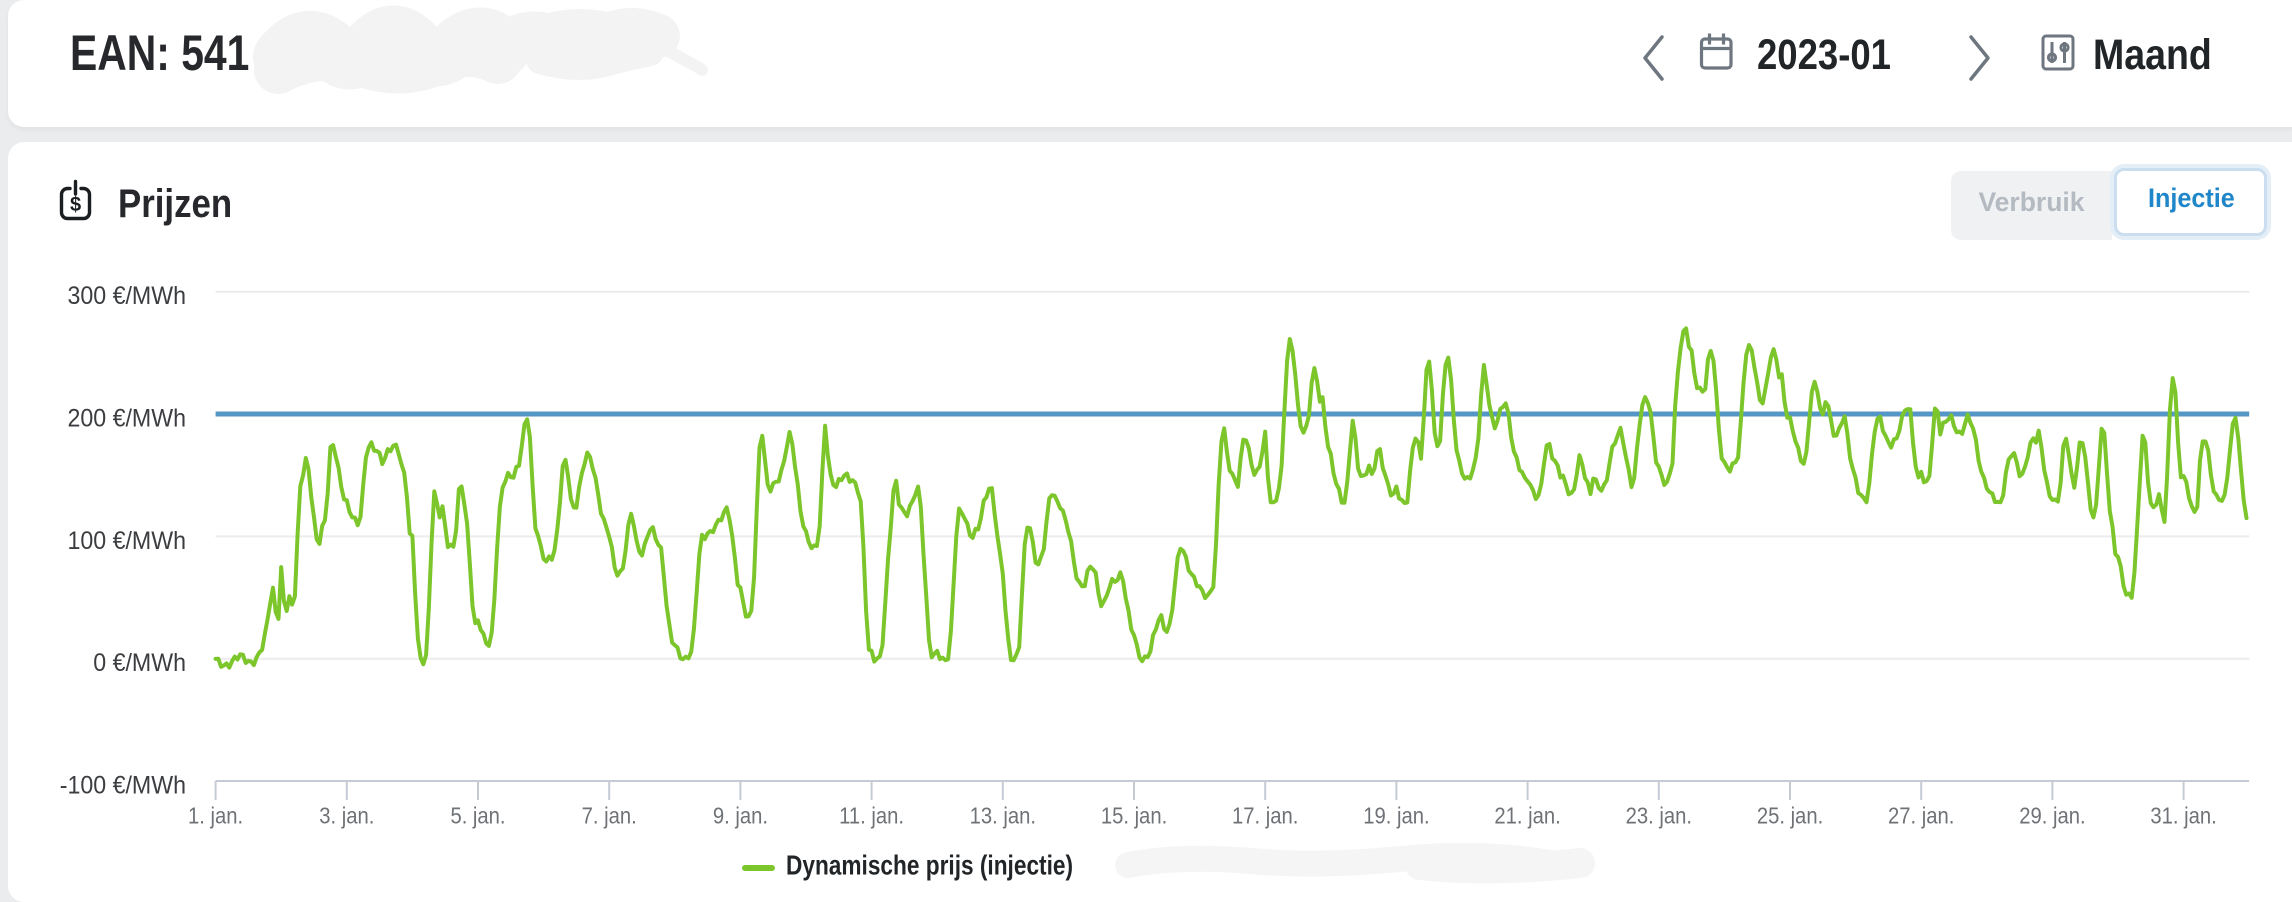 The image size is (2292, 902). Describe the element at coordinates (215, 815) in the screenshot. I see `svg-text: 1. jan.` at that location.